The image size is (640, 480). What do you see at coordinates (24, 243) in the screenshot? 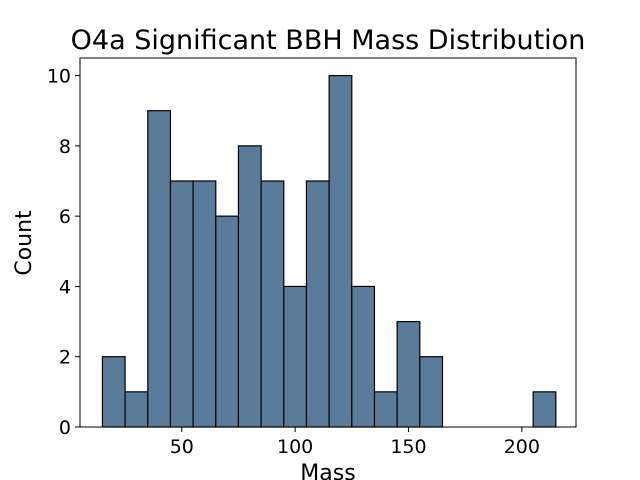
I see `y-axis-label: Count` at bounding box center [24, 243].